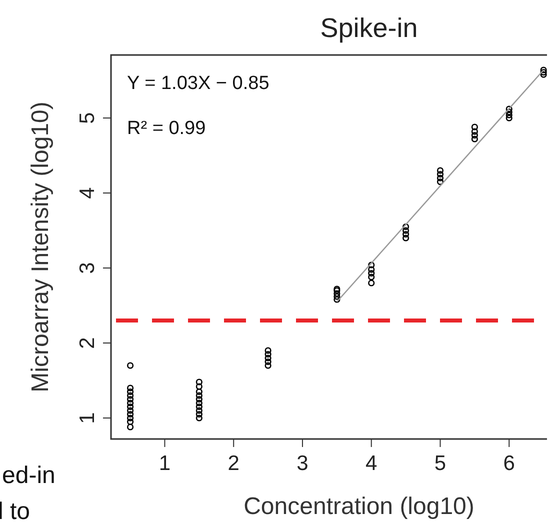  Describe the element at coordinates (372, 463) in the screenshot. I see `x-tick-label: 4` at that location.